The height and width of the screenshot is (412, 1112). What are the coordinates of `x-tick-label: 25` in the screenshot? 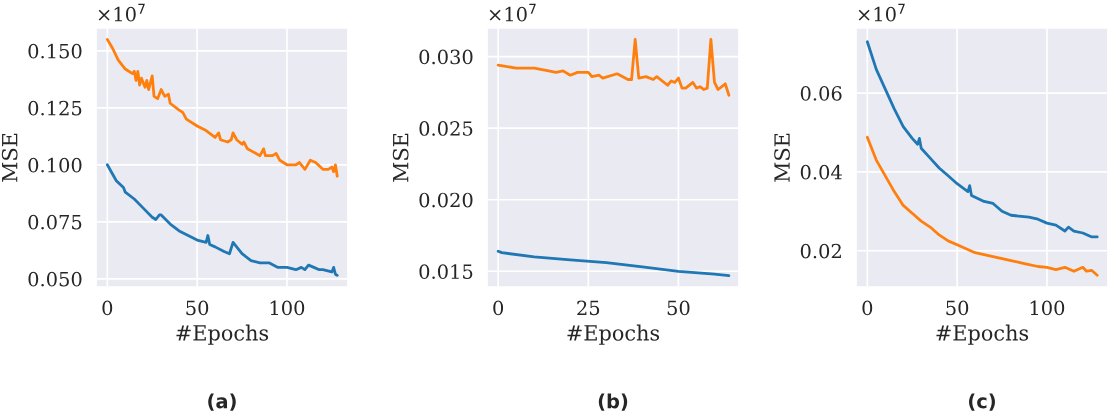 It's located at (588, 308).